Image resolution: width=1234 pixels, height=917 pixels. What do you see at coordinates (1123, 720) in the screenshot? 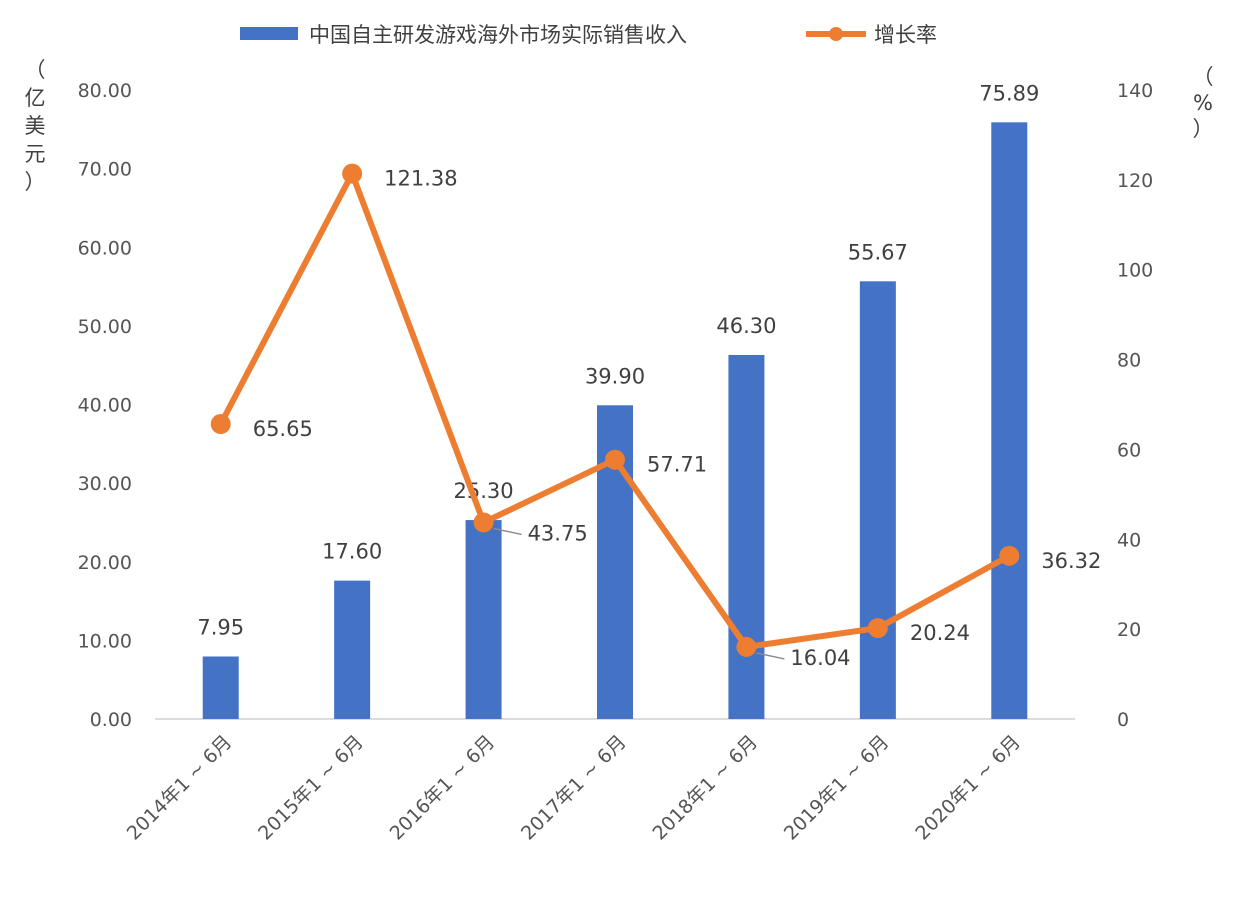
I see `right-tick-label: 0` at bounding box center [1123, 720].